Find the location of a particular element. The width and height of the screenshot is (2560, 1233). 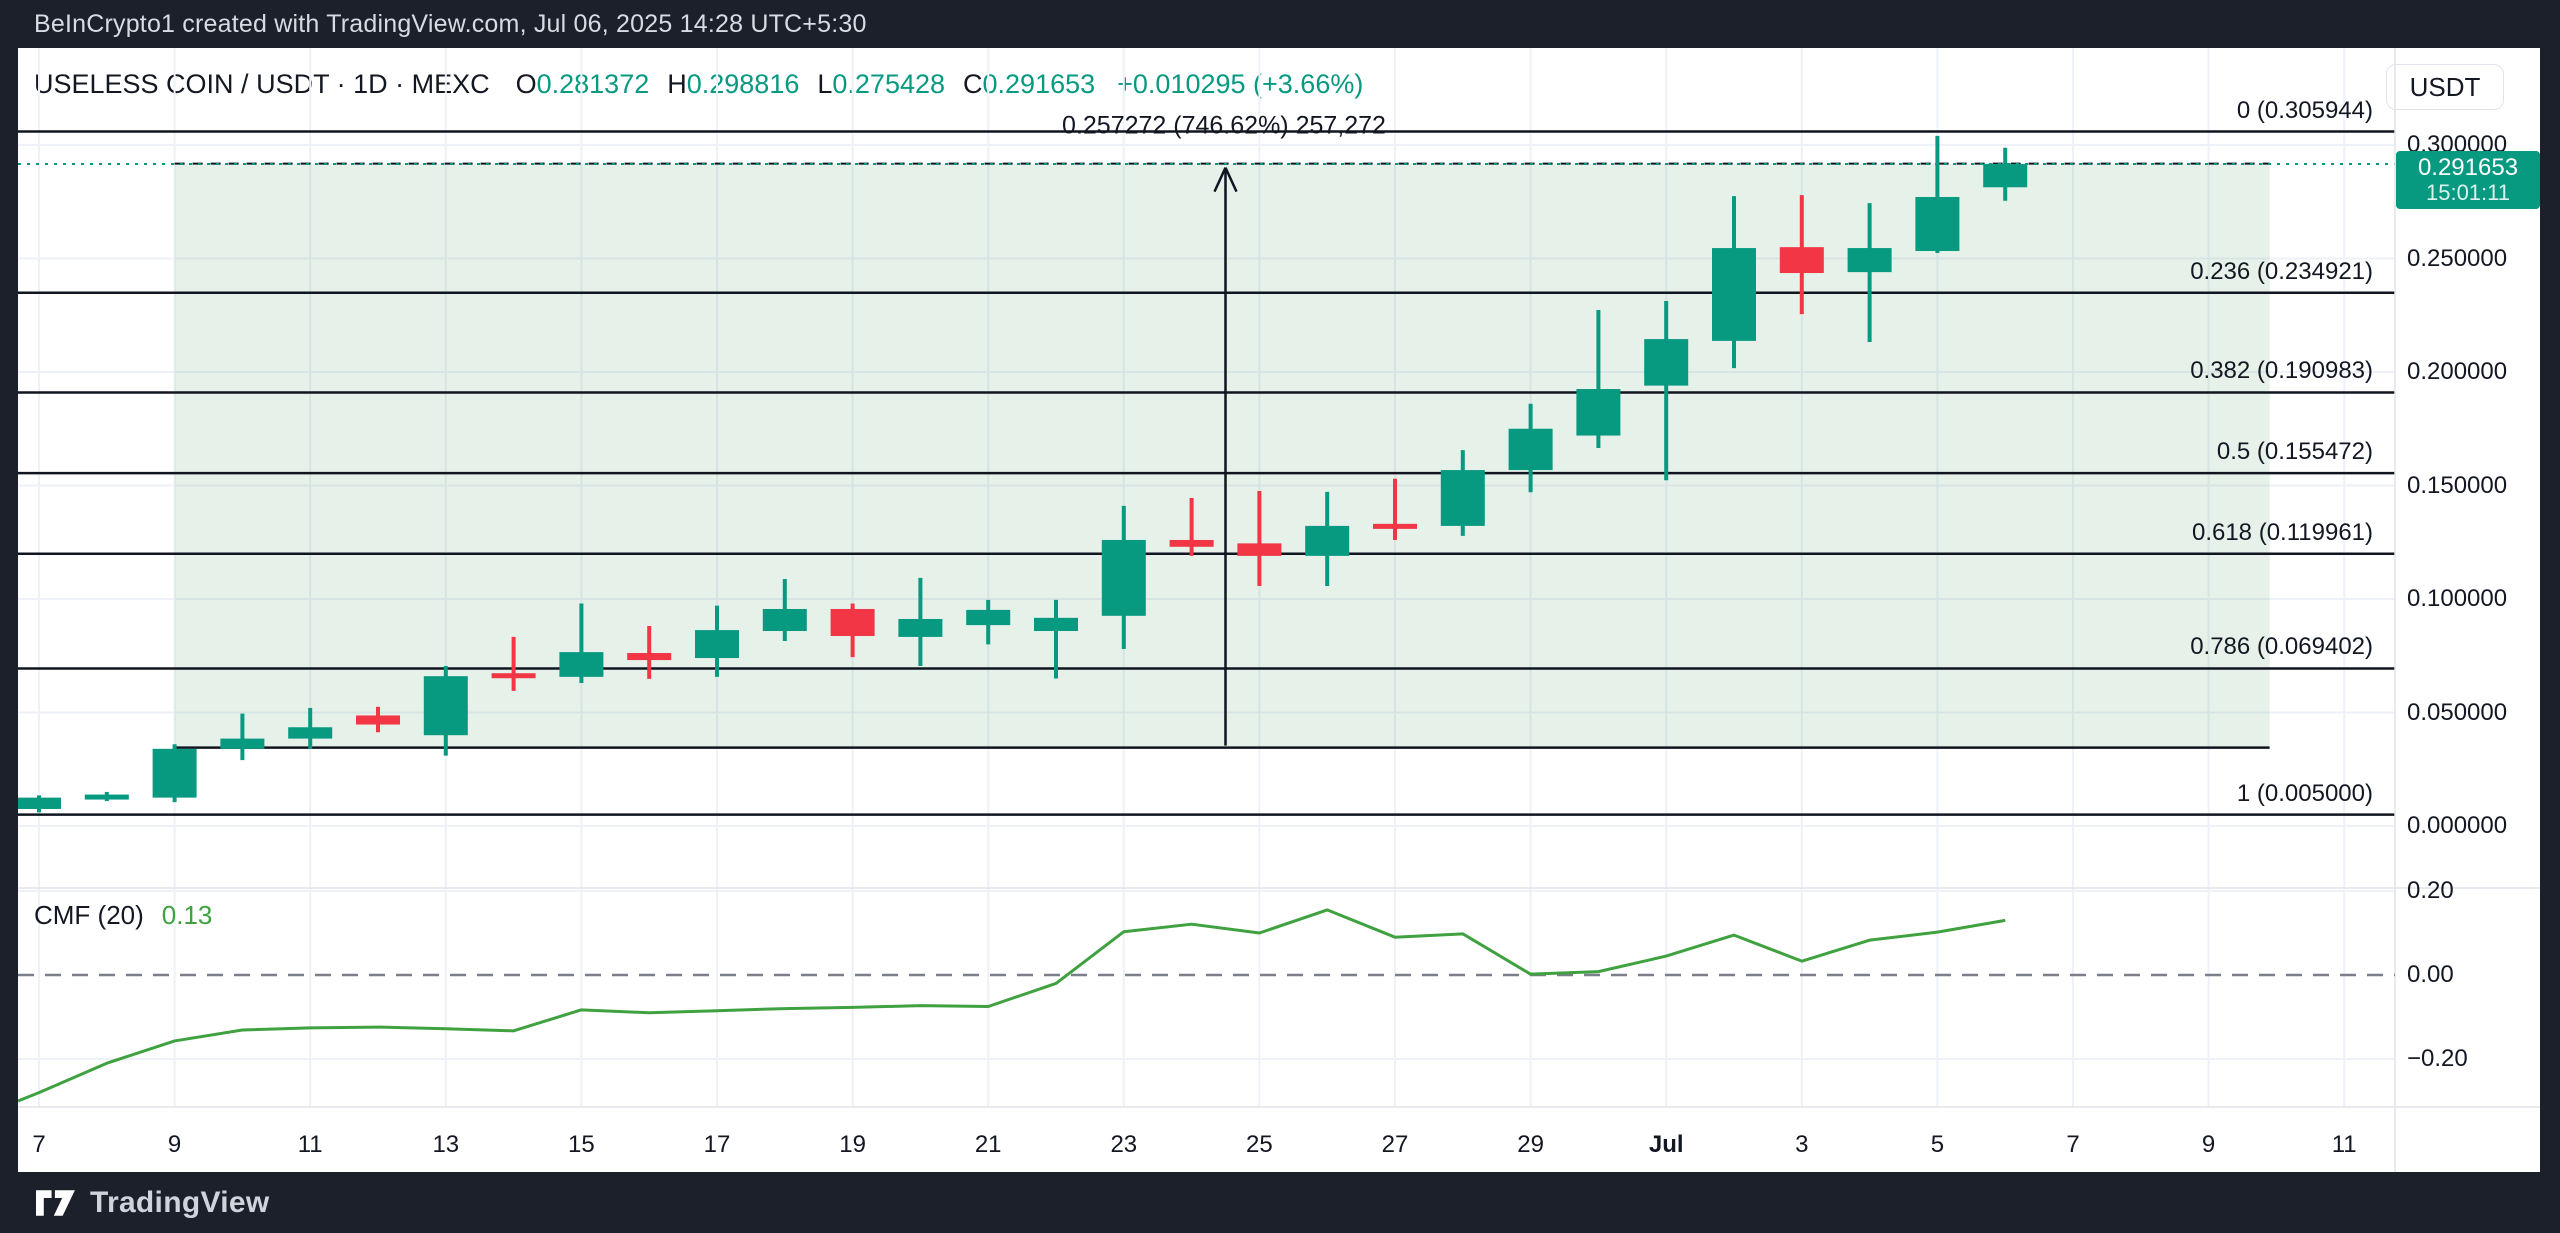

time-tick-label: 3 is located at coordinates (1802, 1144).